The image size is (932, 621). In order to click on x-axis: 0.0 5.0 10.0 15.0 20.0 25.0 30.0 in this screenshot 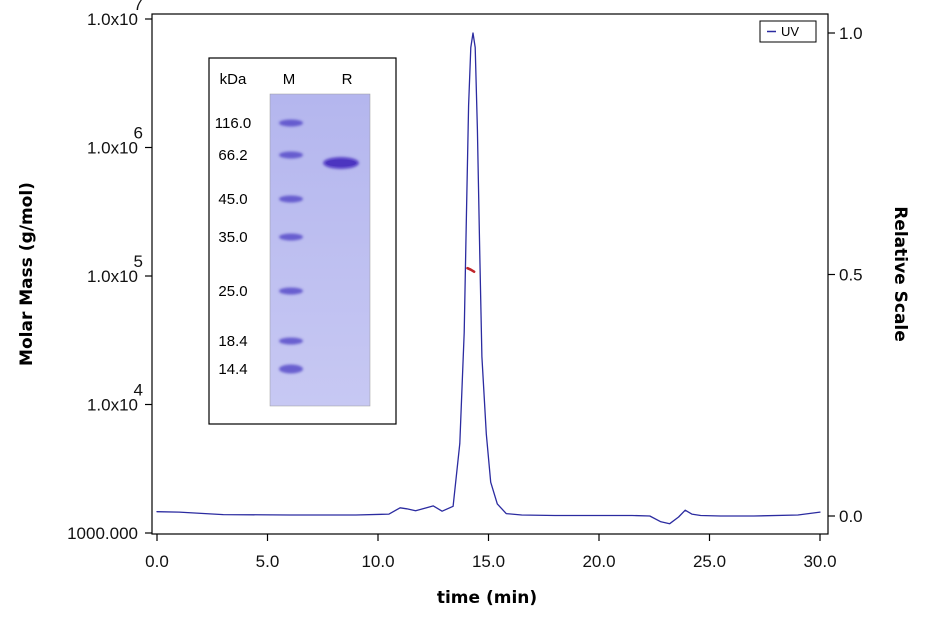, I will do `click(491, 552)`.